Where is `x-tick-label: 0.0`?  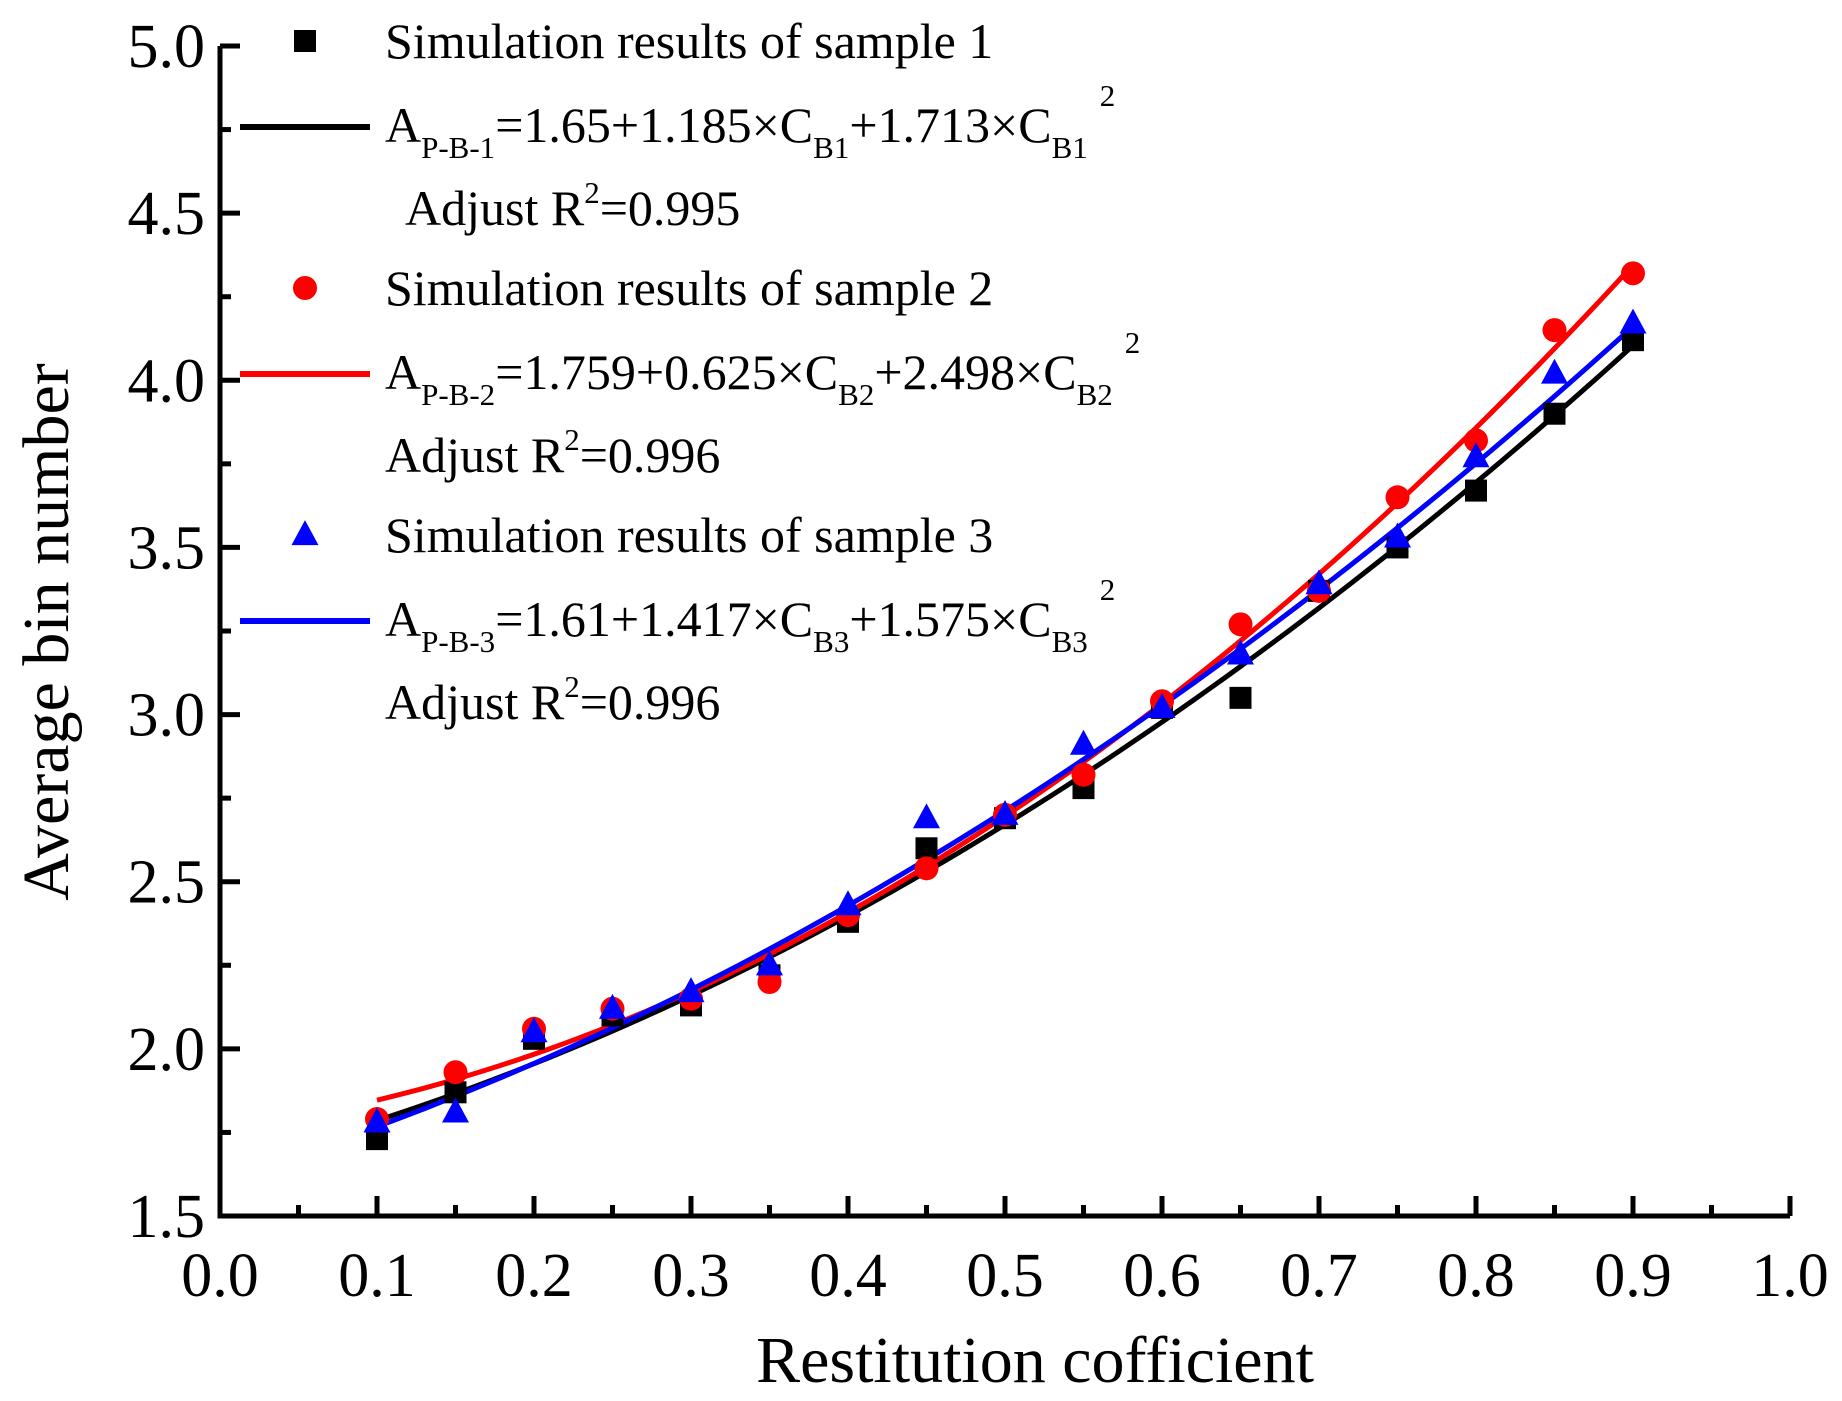
x-tick-label: 0.0 is located at coordinates (220, 1276).